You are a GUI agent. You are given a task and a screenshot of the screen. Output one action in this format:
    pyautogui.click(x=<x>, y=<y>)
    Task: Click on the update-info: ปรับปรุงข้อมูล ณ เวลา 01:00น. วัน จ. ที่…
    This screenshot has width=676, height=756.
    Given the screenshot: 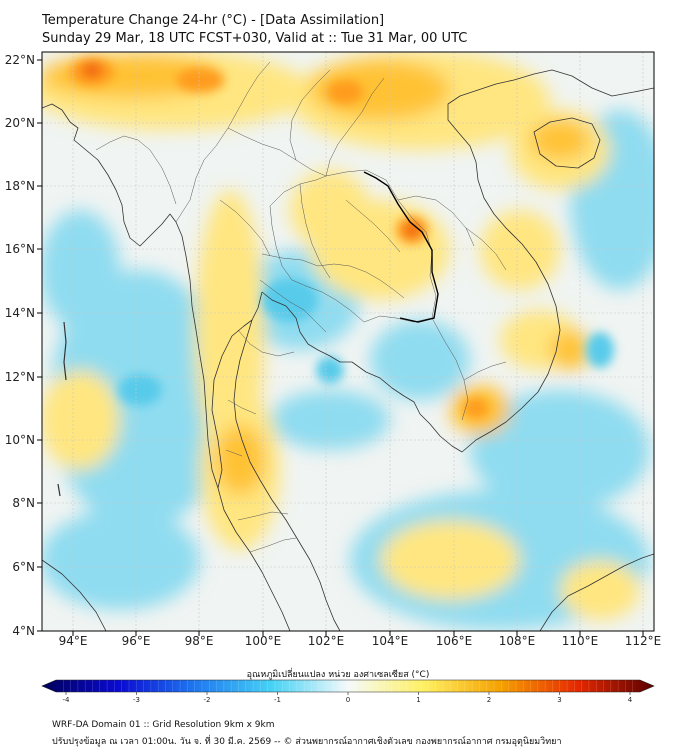 What is the action you would take?
    pyautogui.click(x=307, y=742)
    